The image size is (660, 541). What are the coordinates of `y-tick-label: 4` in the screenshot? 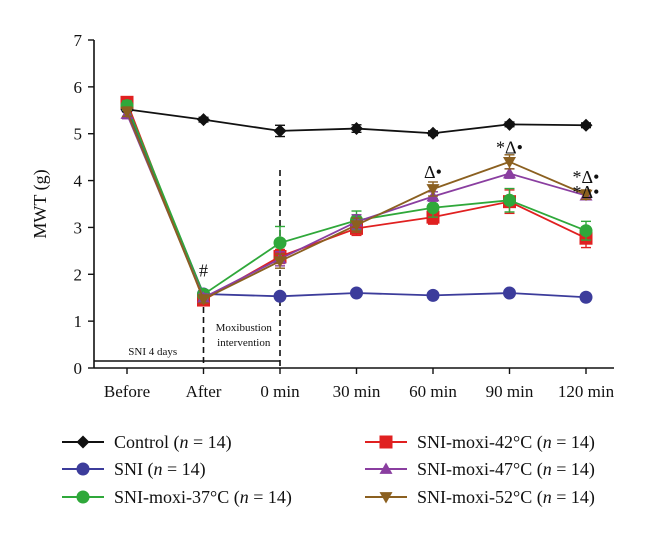 It's located at (78, 181).